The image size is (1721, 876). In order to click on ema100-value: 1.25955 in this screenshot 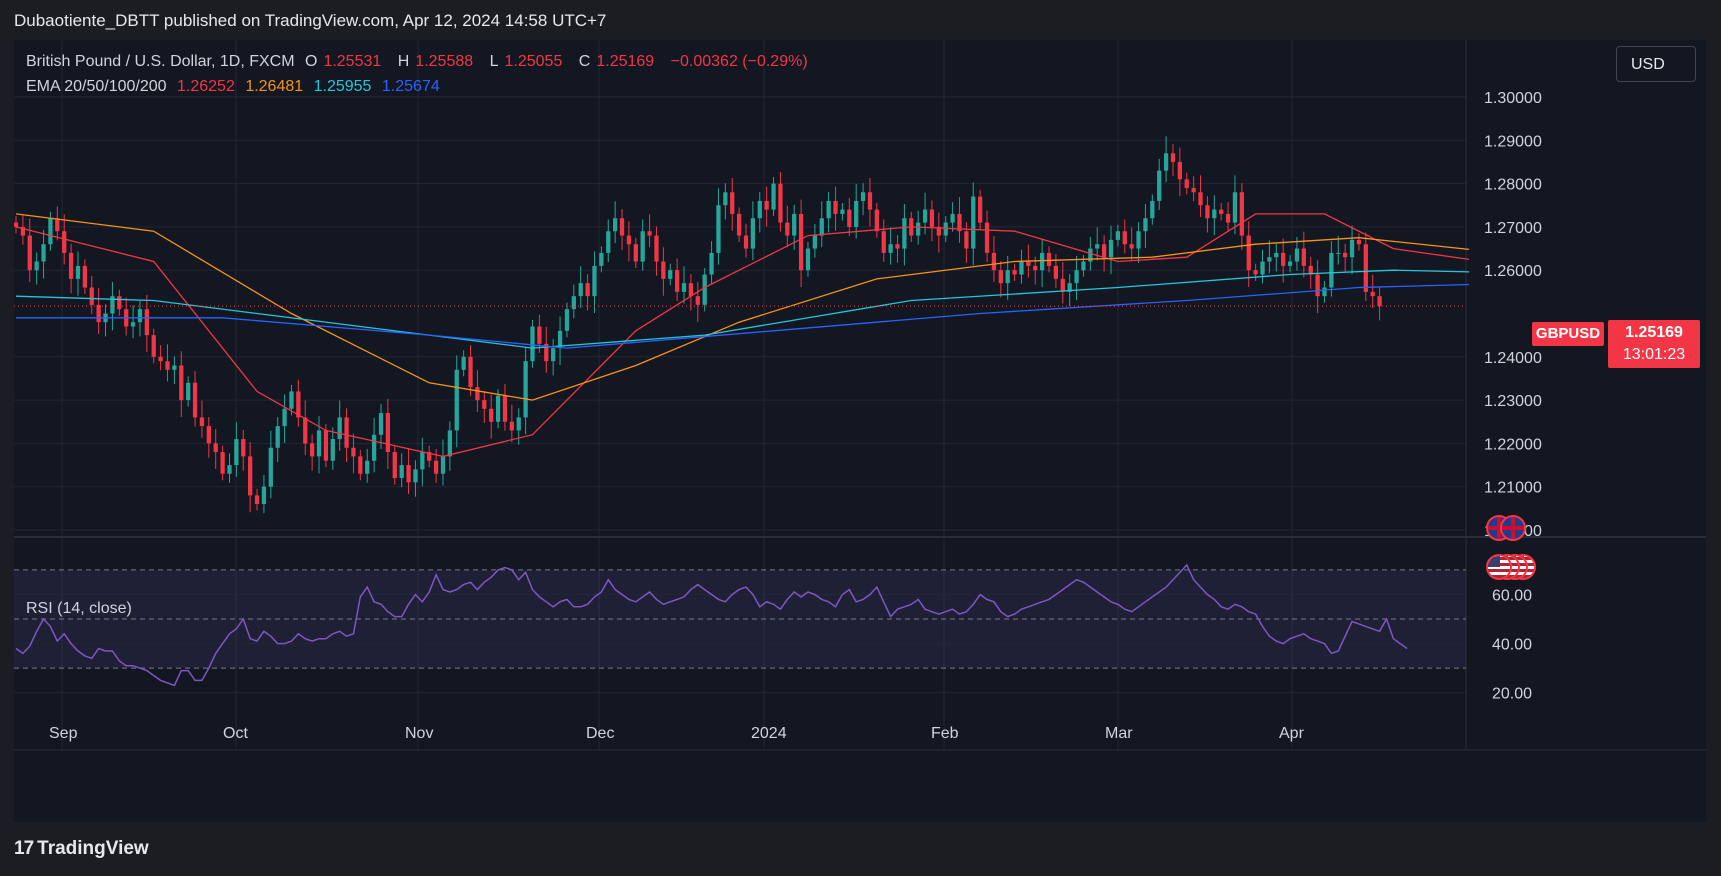, I will do `click(342, 86)`.